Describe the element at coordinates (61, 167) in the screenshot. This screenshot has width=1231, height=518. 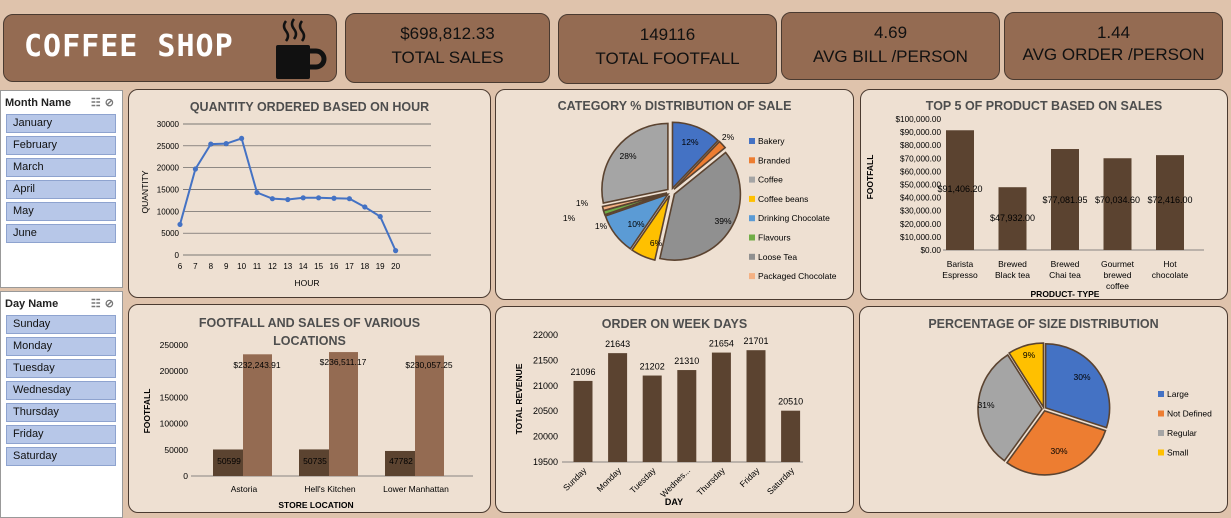
I see `slicer-item-march: March` at that location.